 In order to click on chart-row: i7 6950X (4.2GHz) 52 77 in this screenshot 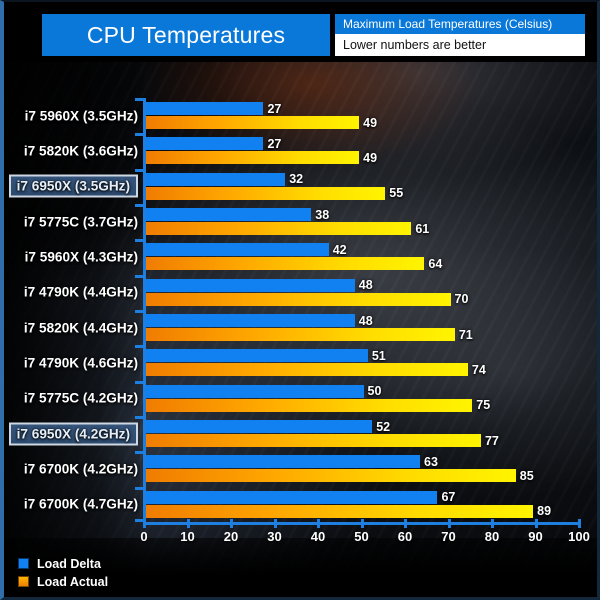, I will do `click(300, 433)`.